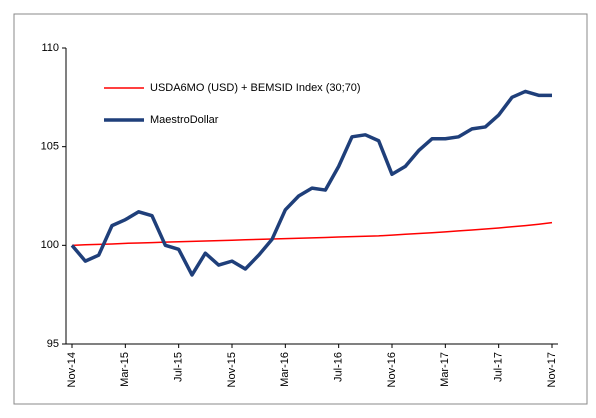 This screenshot has width=596, height=418. What do you see at coordinates (50, 48) in the screenshot?
I see `y-tick-label: 110` at bounding box center [50, 48].